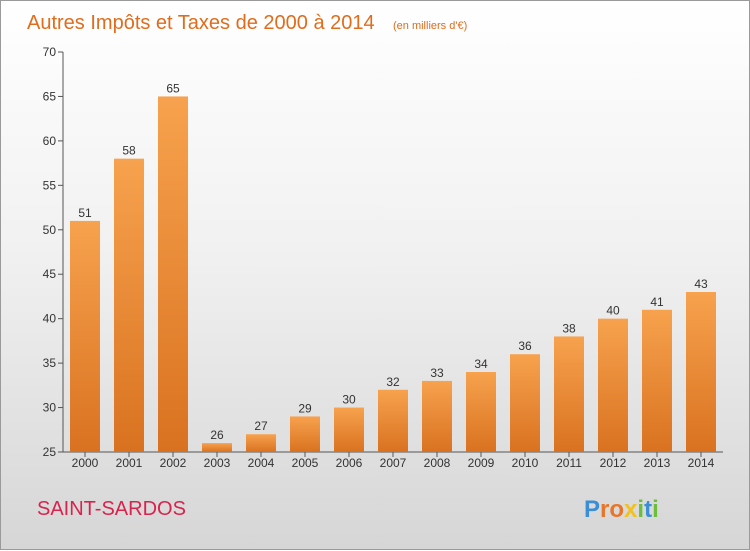 The image size is (750, 551). What do you see at coordinates (393, 382) in the screenshot?
I see `data-label-2007: 32` at bounding box center [393, 382].